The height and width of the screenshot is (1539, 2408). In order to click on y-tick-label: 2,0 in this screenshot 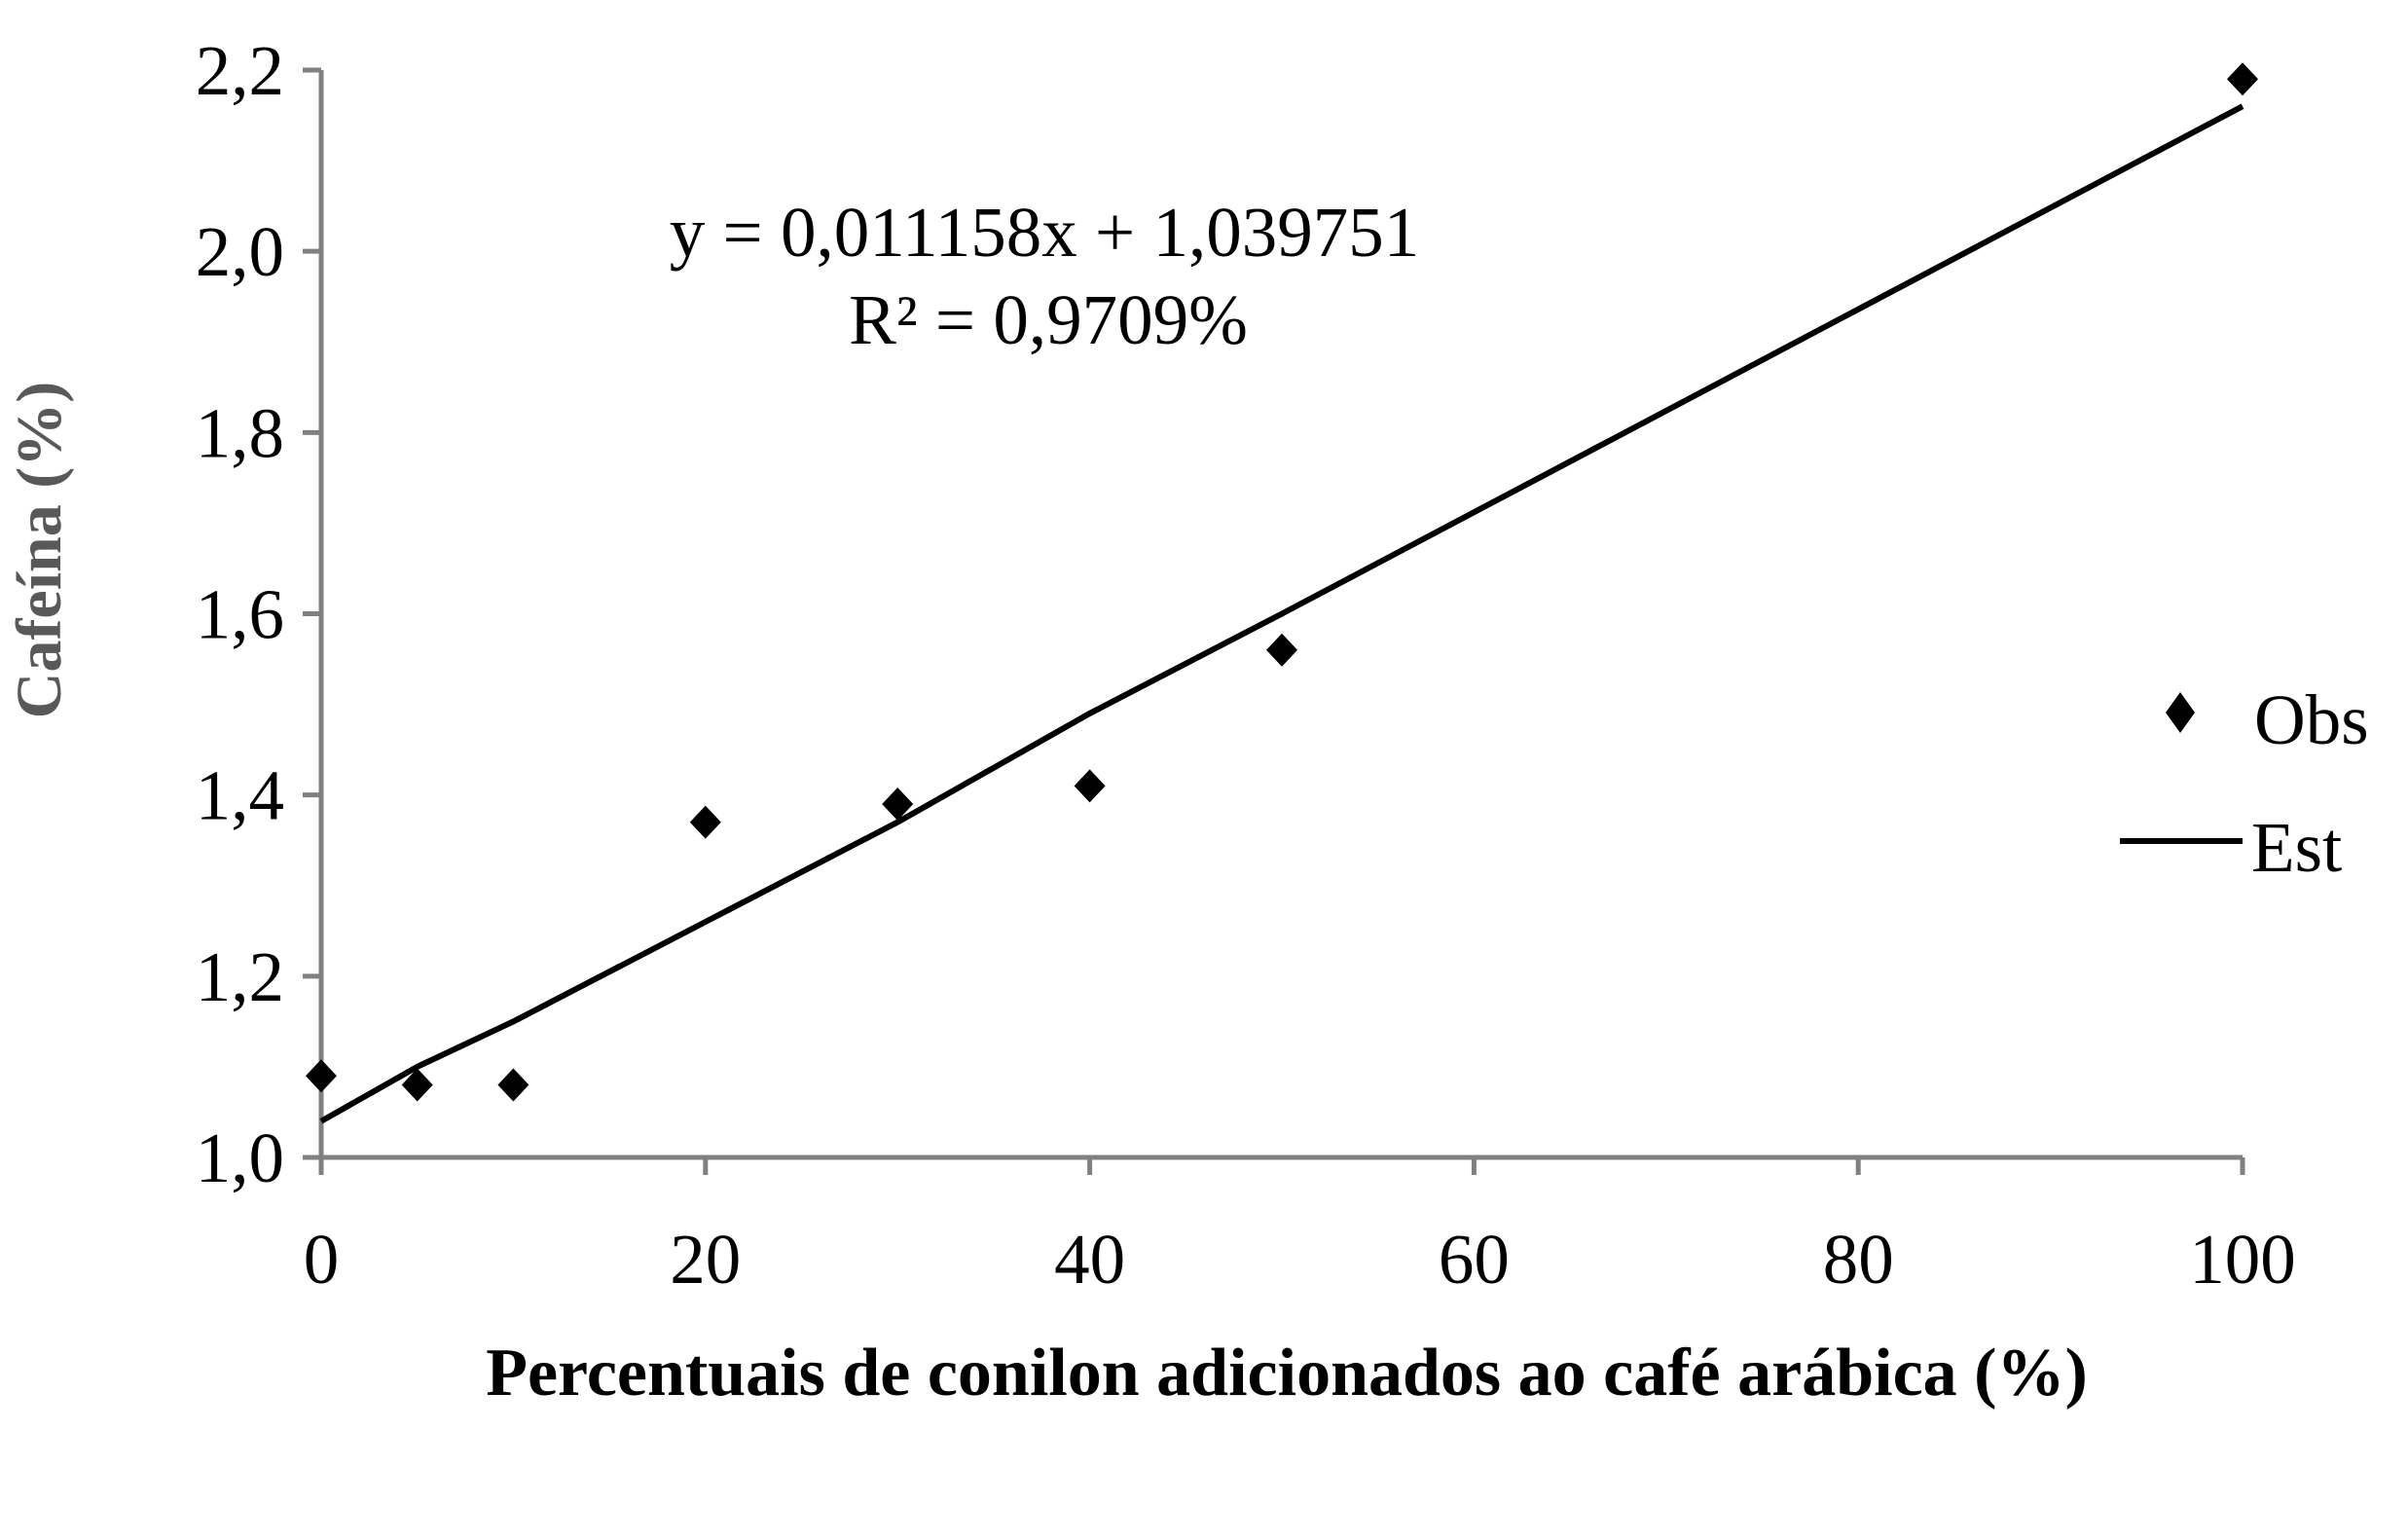, I will do `click(240, 252)`.